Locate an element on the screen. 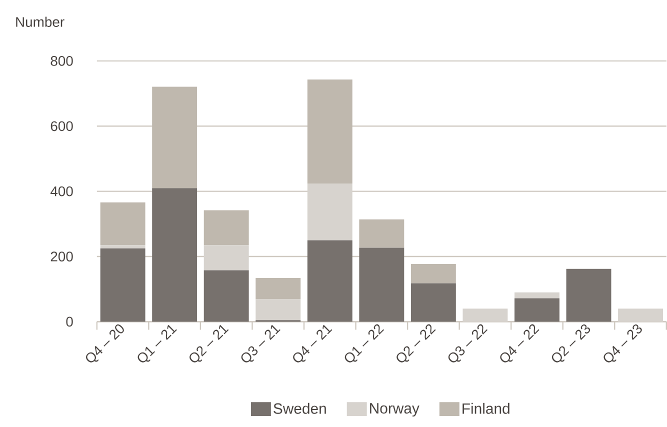 The height and width of the screenshot is (427, 667). y-tick-label: 400 is located at coordinates (61, 191).